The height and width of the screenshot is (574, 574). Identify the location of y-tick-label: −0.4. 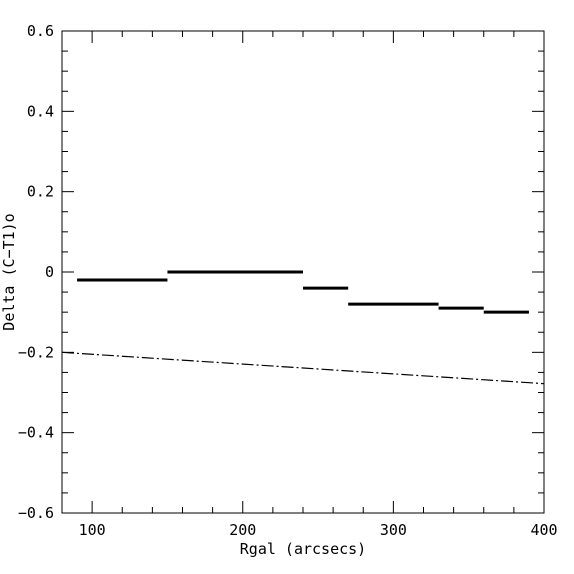
(36, 433).